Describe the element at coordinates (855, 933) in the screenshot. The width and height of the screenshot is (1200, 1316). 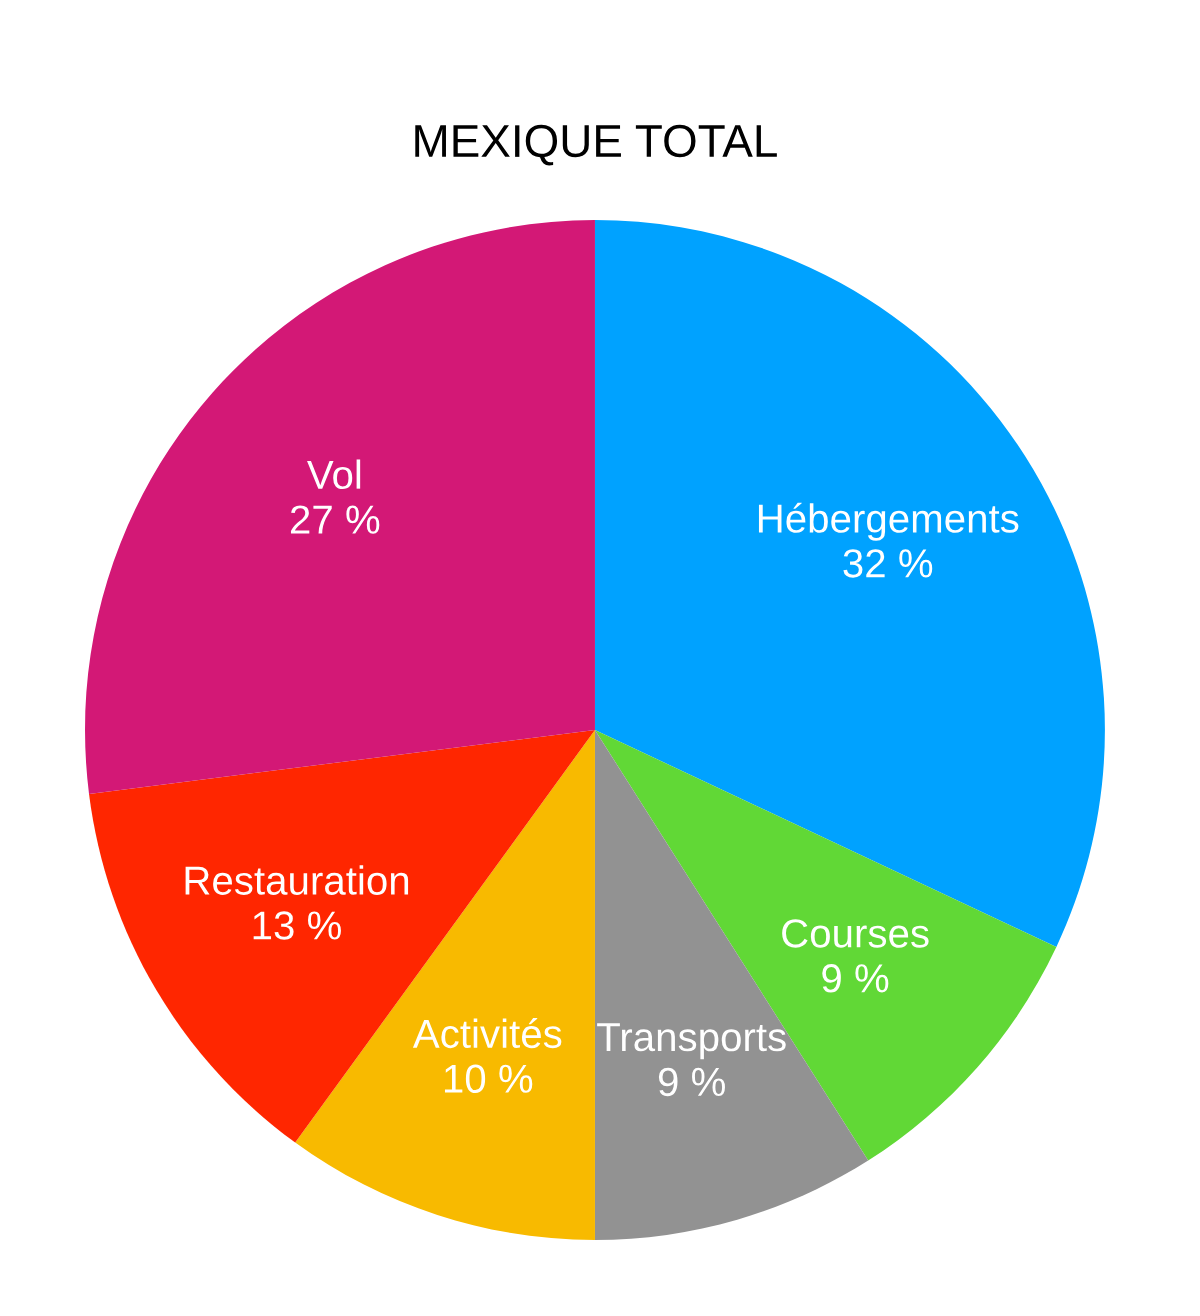
I see `slice-label: Courses` at that location.